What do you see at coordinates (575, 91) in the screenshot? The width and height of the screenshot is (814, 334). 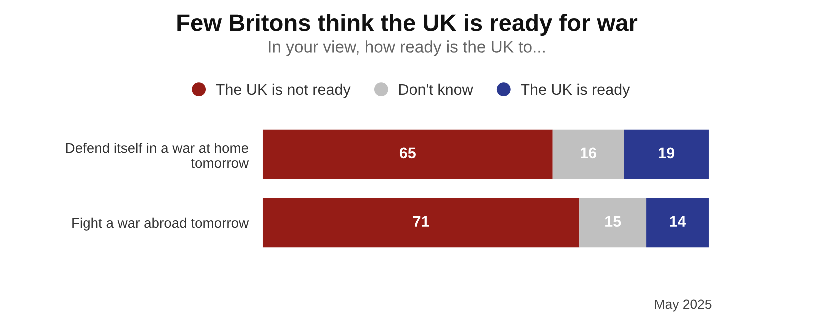 I see `legend-label: The UK is ready` at bounding box center [575, 91].